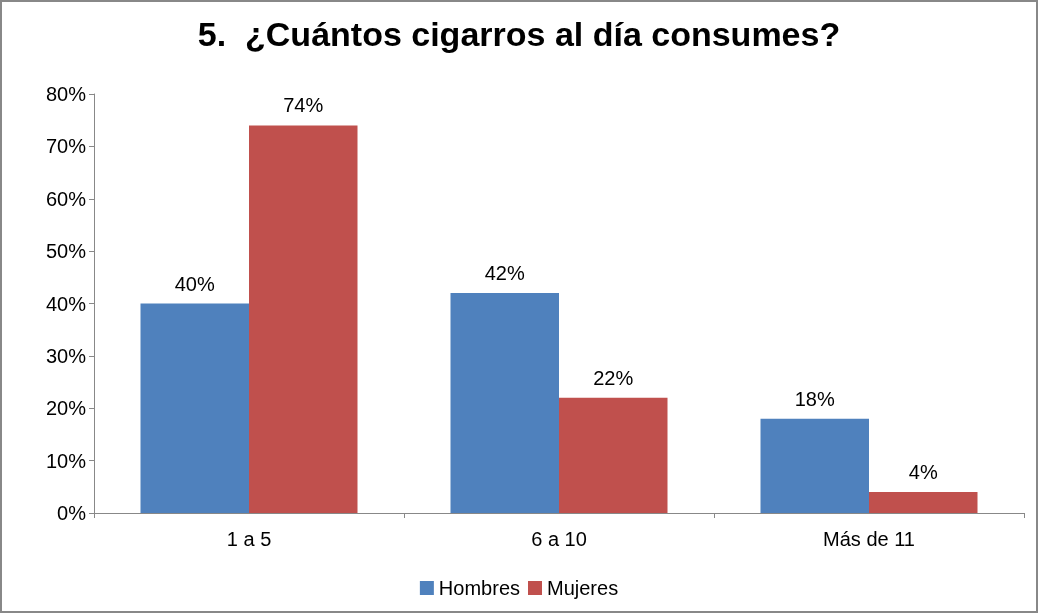  What do you see at coordinates (559, 539) in the screenshot?
I see `x-tick-label: 6 a 10` at bounding box center [559, 539].